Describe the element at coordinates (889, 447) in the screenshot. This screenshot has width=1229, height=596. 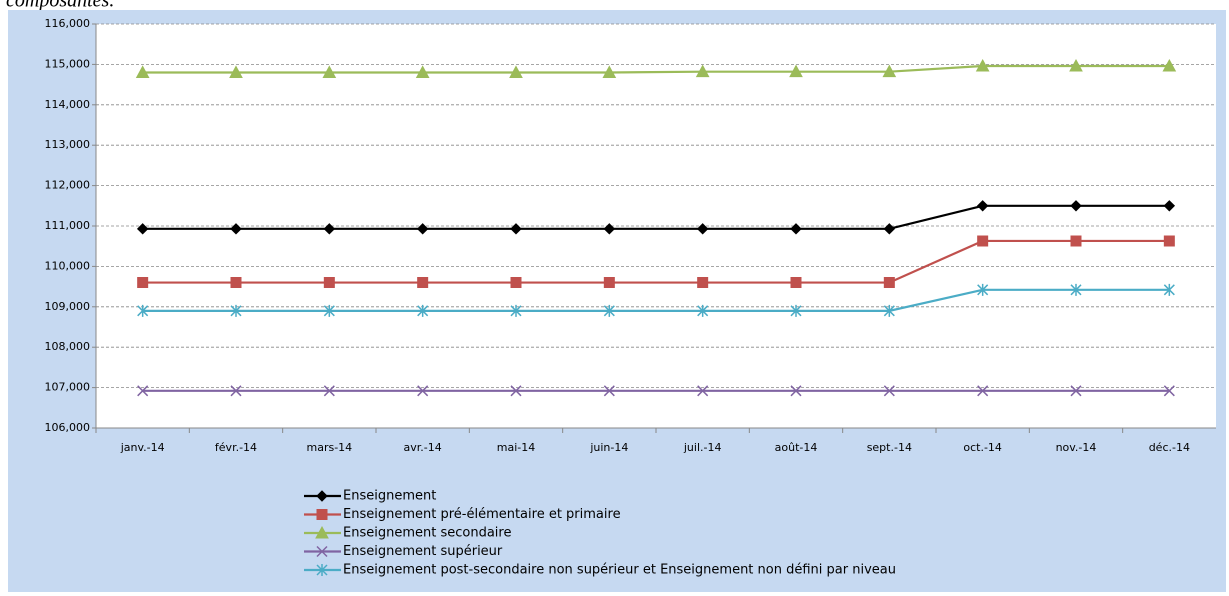
I see `x-tick-label: sept.-14` at that location.